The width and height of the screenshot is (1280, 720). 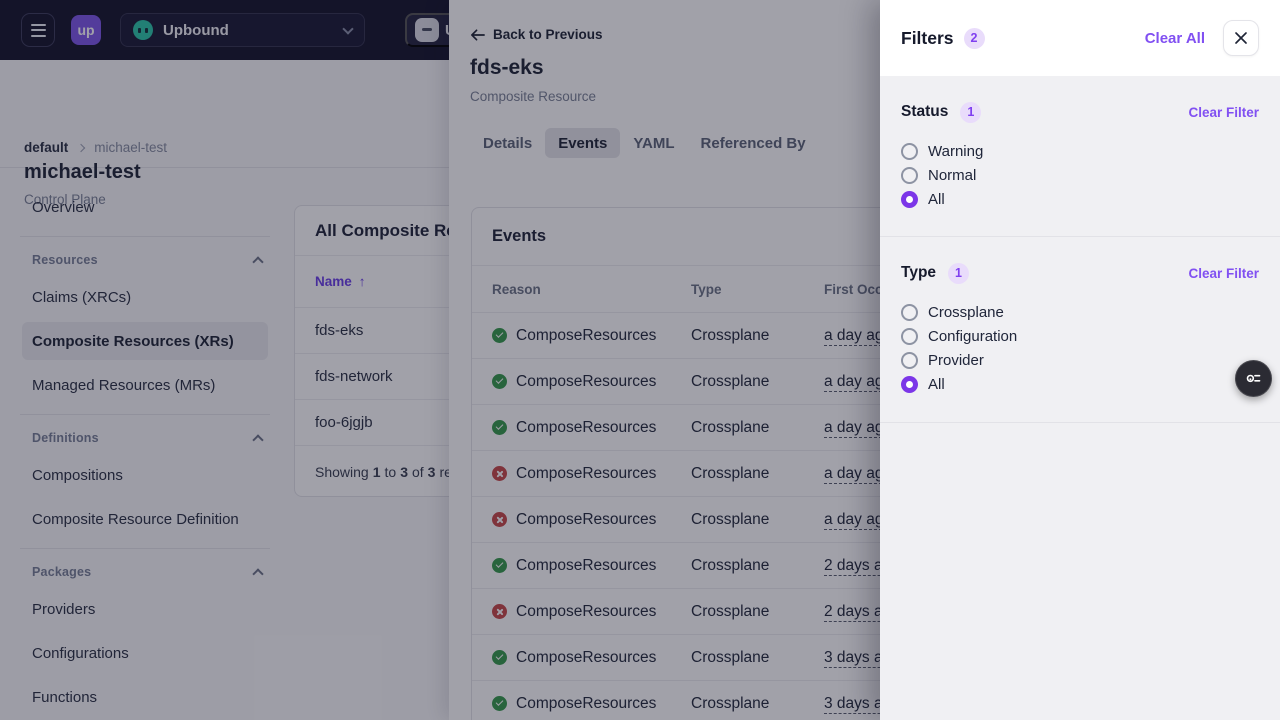 What do you see at coordinates (1080, 199) in the screenshot?
I see `filter-option-all-status: All` at bounding box center [1080, 199].